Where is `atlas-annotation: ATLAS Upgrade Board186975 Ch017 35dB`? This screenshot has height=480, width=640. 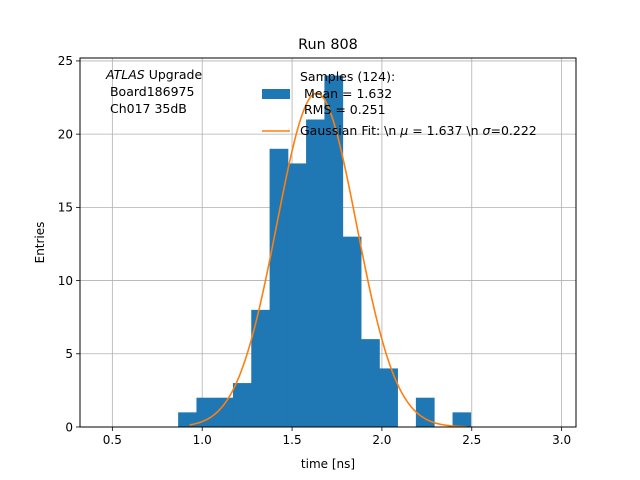
atlas-annotation: ATLAS Upgrade Board186975 Ch017 35dB is located at coordinates (153, 91).